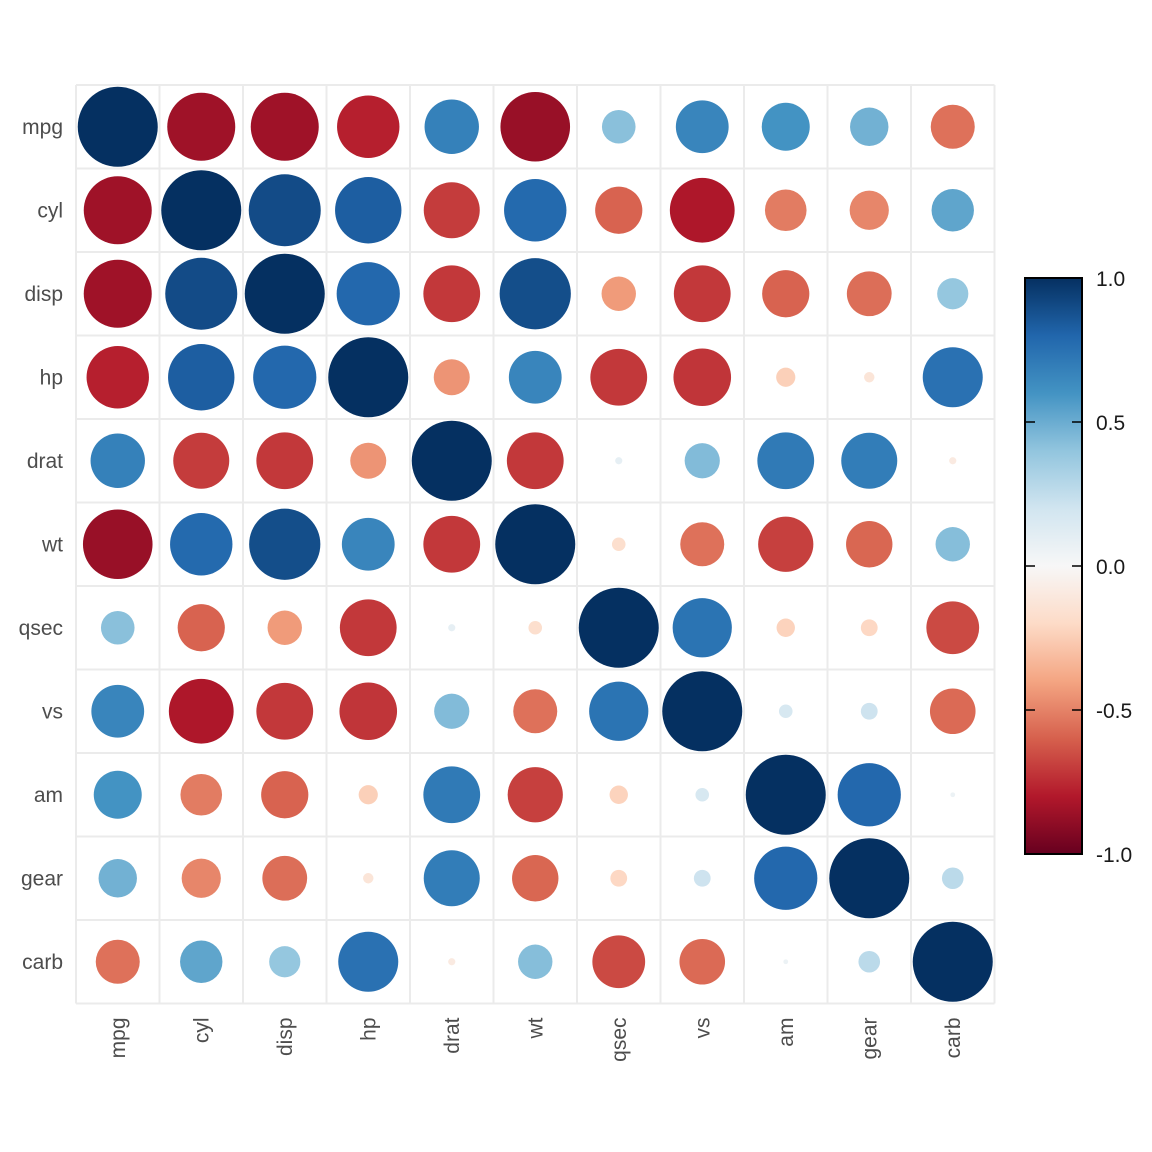 This screenshot has width=1152, height=1152. What do you see at coordinates (284, 126) in the screenshot?
I see `corr-circle-mpg-disp` at bounding box center [284, 126].